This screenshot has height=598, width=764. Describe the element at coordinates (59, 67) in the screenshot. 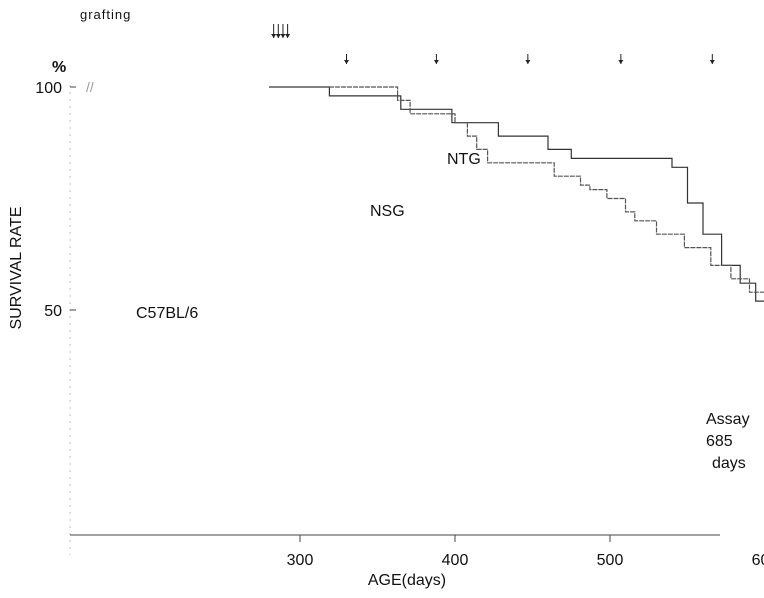

I see `y-unit-label: %` at that location.